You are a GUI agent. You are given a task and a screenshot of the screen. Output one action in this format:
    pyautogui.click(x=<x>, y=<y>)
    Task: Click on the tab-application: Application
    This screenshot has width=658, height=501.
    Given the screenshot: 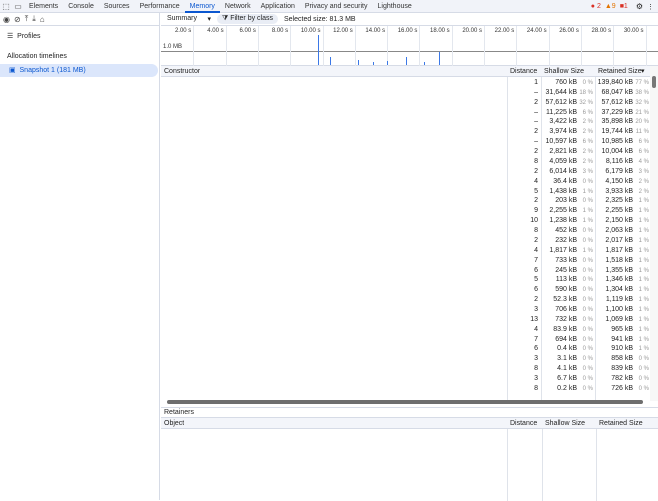 What is the action you would take?
    pyautogui.click(x=277, y=6)
    